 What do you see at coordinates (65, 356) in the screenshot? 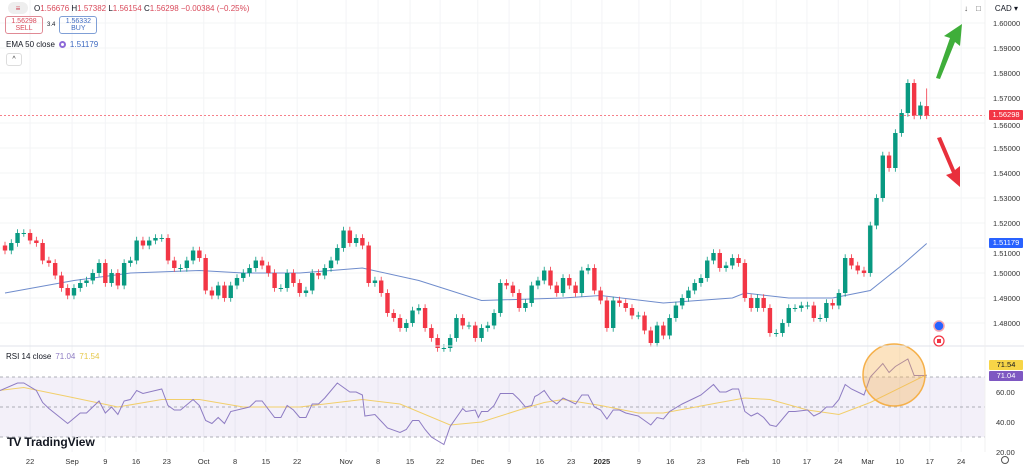
I see `rsi-value: 71.04` at bounding box center [65, 356].